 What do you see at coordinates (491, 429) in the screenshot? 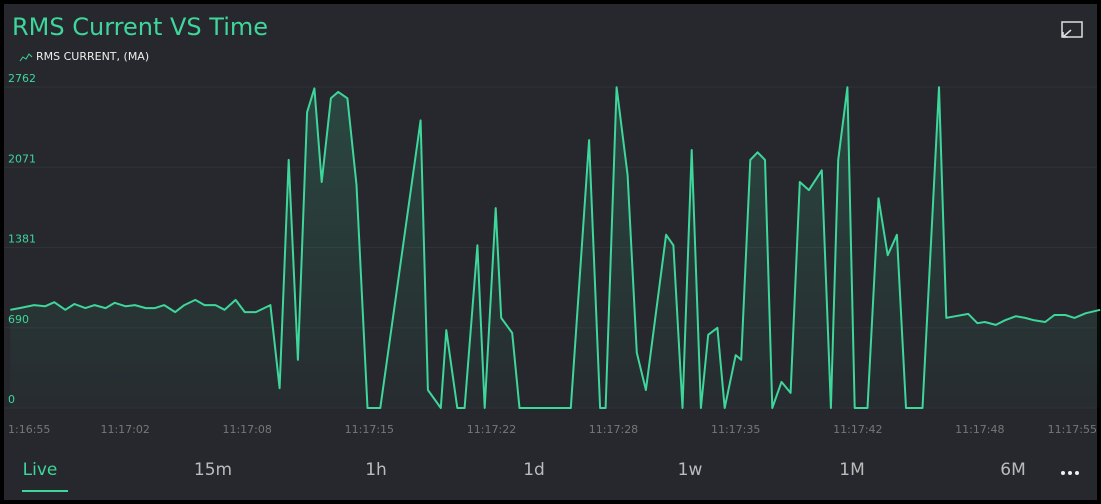
I see `x-tick-label: 11:17:22` at bounding box center [491, 429].